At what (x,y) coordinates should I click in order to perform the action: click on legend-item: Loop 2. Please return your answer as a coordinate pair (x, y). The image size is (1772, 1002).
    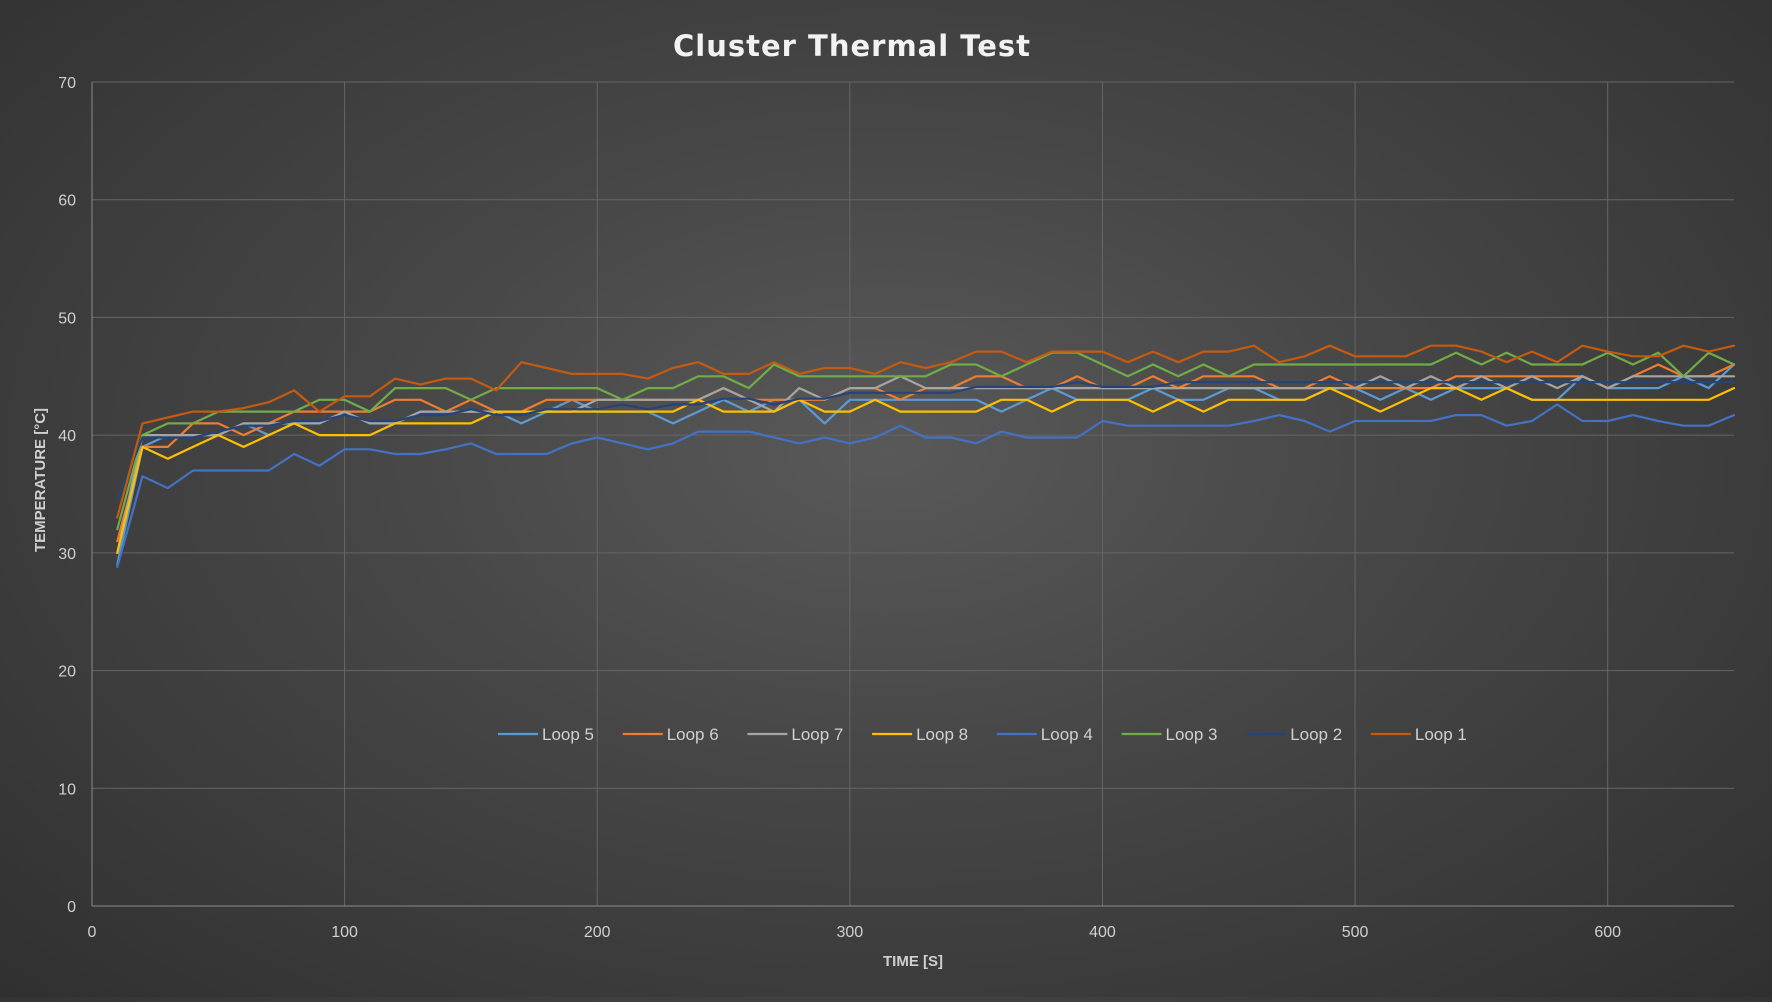
    Looking at the image, I should click on (1294, 734).